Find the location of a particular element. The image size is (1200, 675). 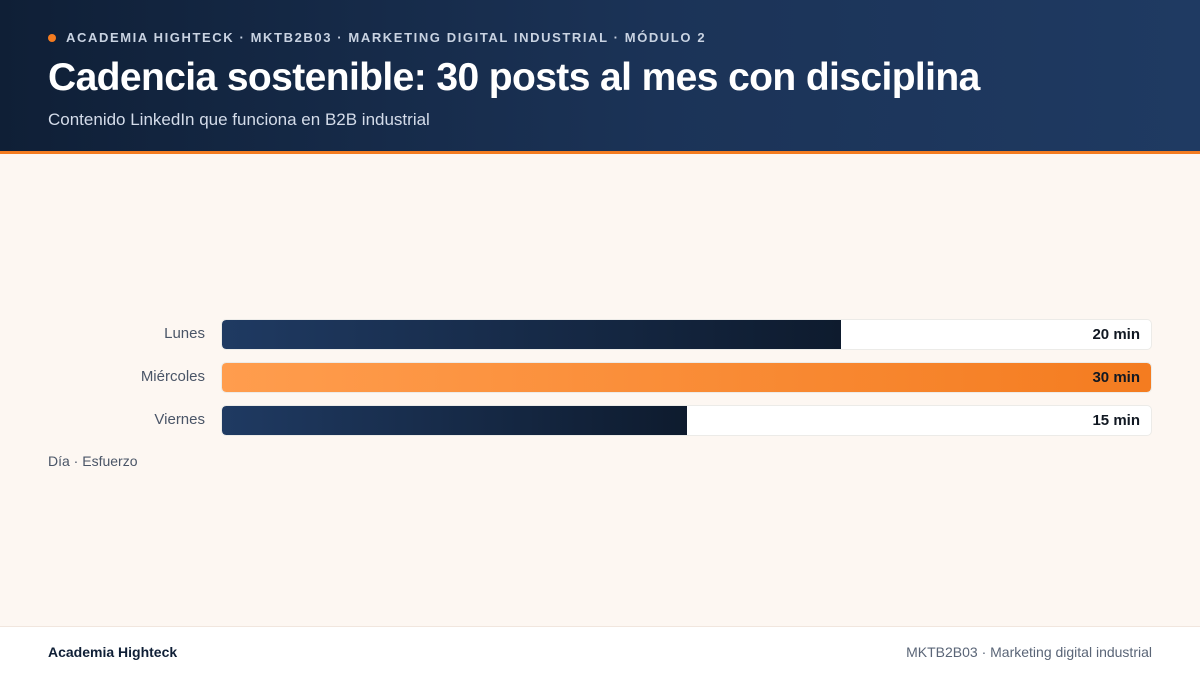

bar-highlight is located at coordinates (686, 377).